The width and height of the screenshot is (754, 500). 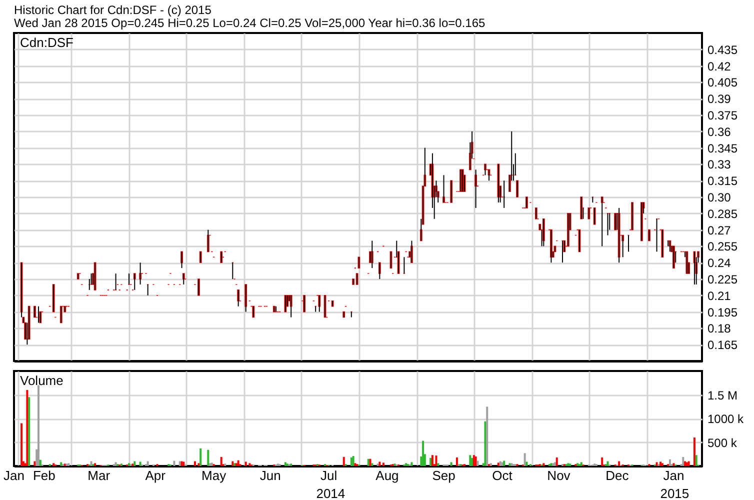 I want to click on x-tick-label: Nov, so click(x=559, y=475).